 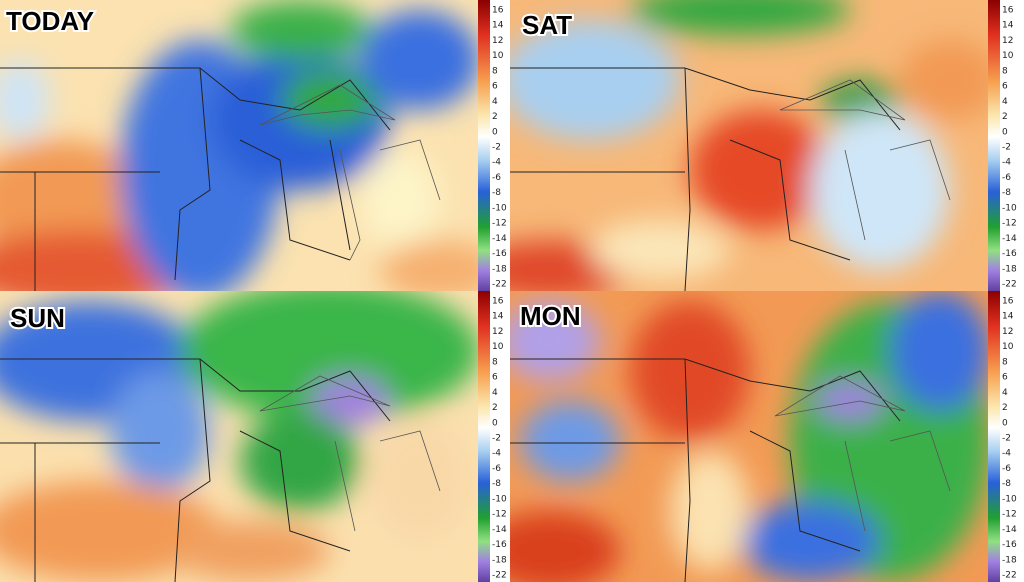 I want to click on panel-title: SUN, so click(x=37, y=318).